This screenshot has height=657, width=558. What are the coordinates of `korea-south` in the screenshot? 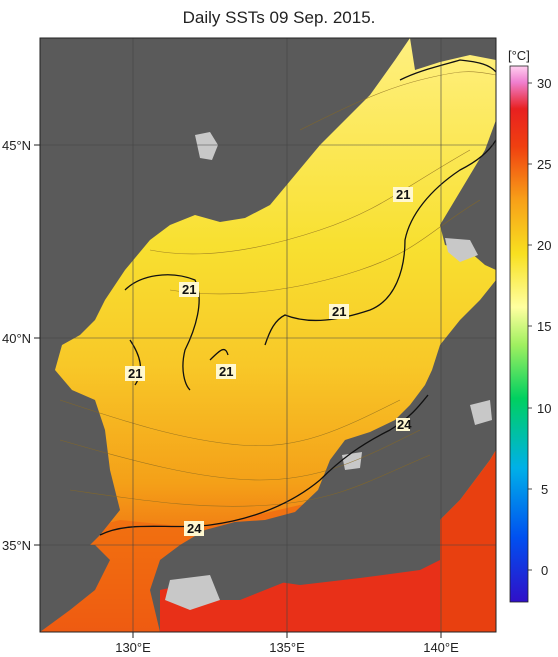 It's located at (75, 588).